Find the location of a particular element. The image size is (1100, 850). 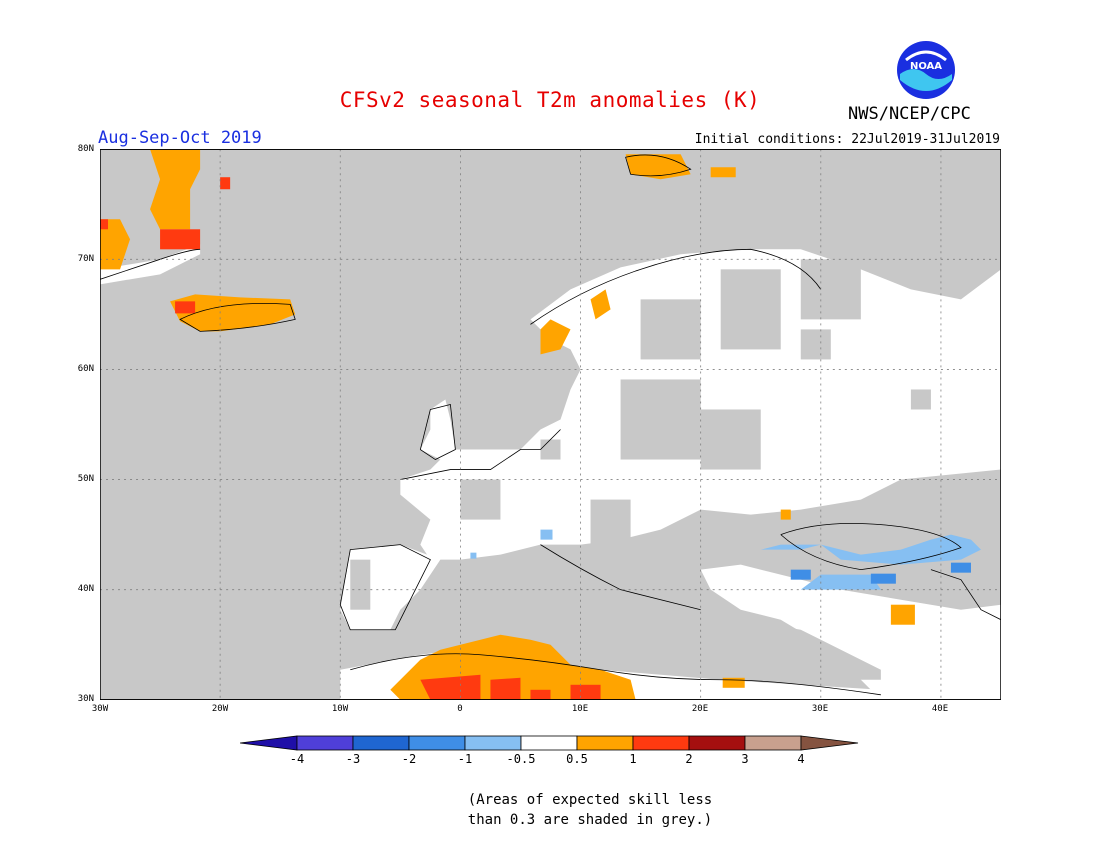

noaa-logo: NOAA is located at coordinates (926, 70).